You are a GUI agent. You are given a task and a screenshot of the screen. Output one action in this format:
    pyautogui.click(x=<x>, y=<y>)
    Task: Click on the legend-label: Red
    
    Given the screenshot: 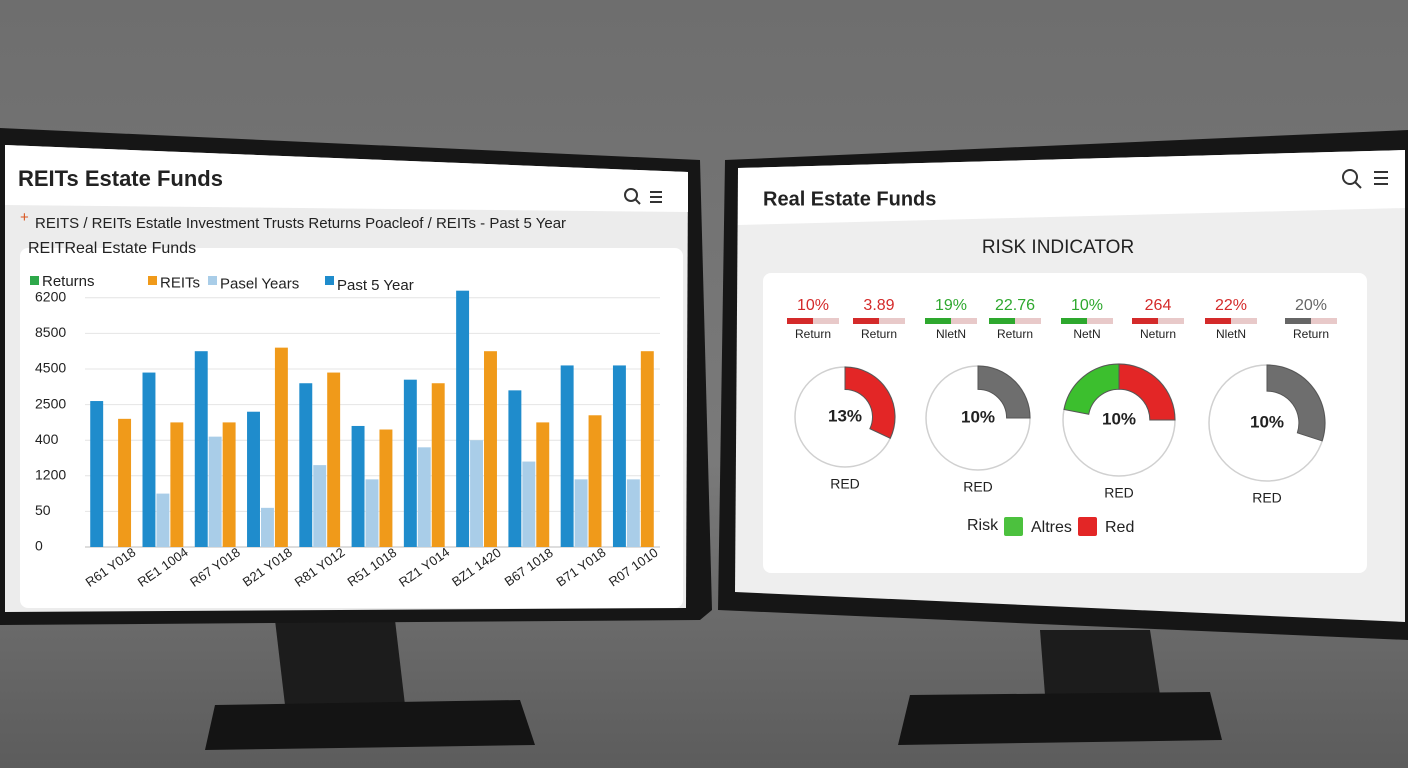 What is the action you would take?
    pyautogui.click(x=1119, y=527)
    